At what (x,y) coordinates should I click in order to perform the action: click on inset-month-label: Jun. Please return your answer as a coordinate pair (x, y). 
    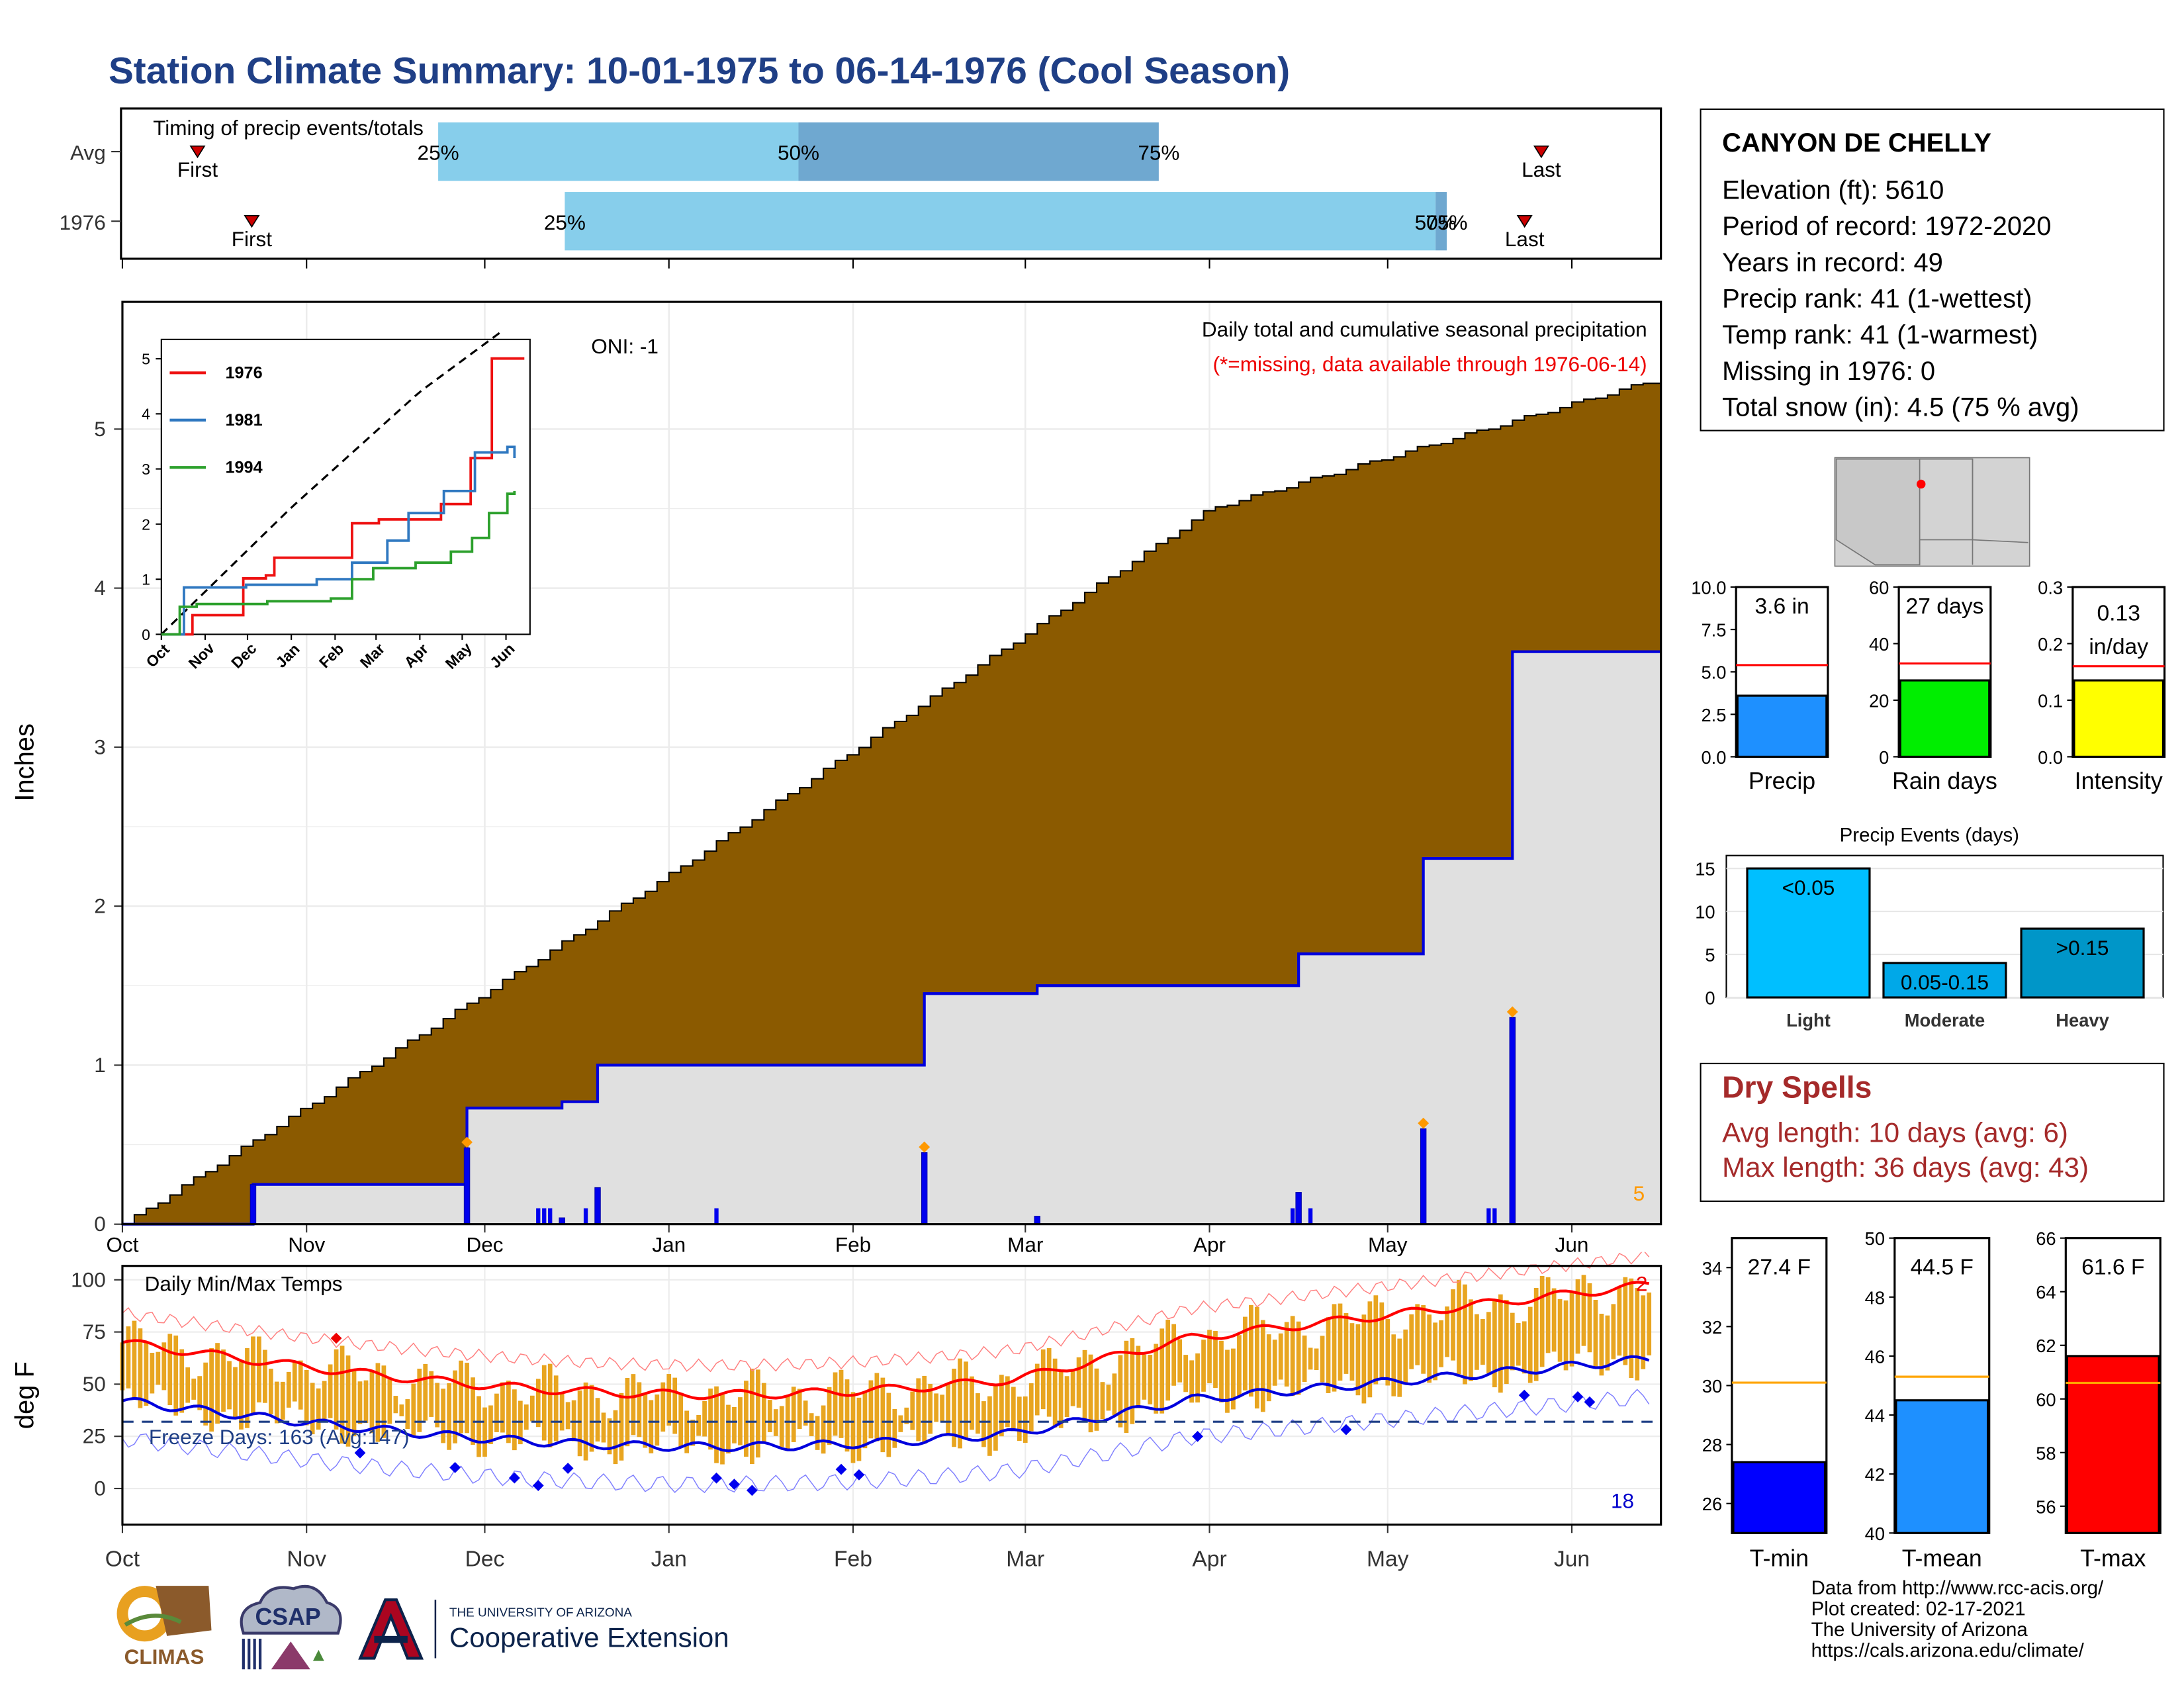
    Looking at the image, I should click on (502, 655).